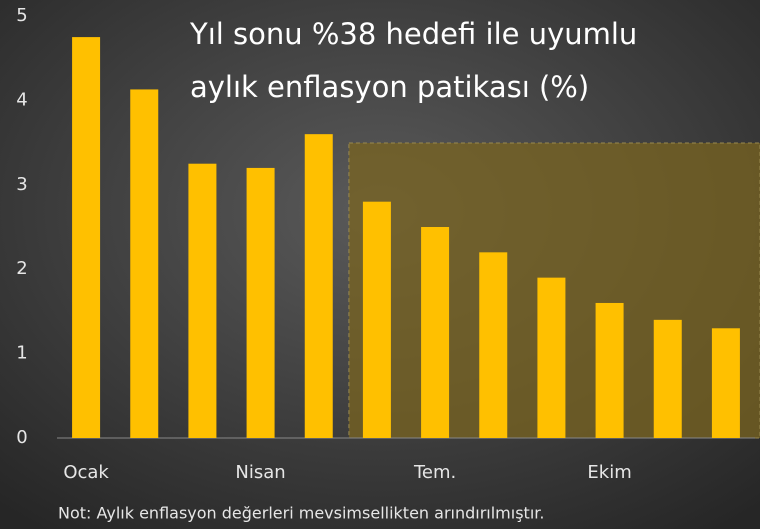  Describe the element at coordinates (260, 472) in the screenshot. I see `x-tick-label: Nisan` at that location.